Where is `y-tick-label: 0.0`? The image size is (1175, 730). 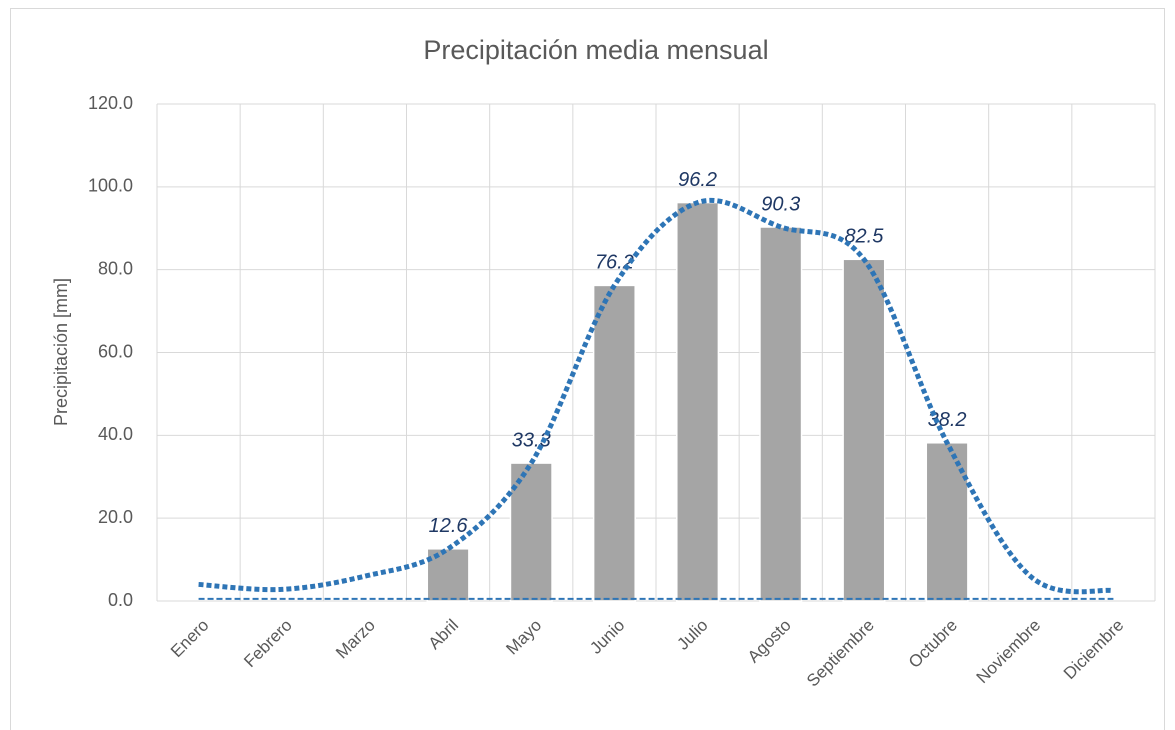 y-tick-label: 0.0 is located at coordinates (120, 600).